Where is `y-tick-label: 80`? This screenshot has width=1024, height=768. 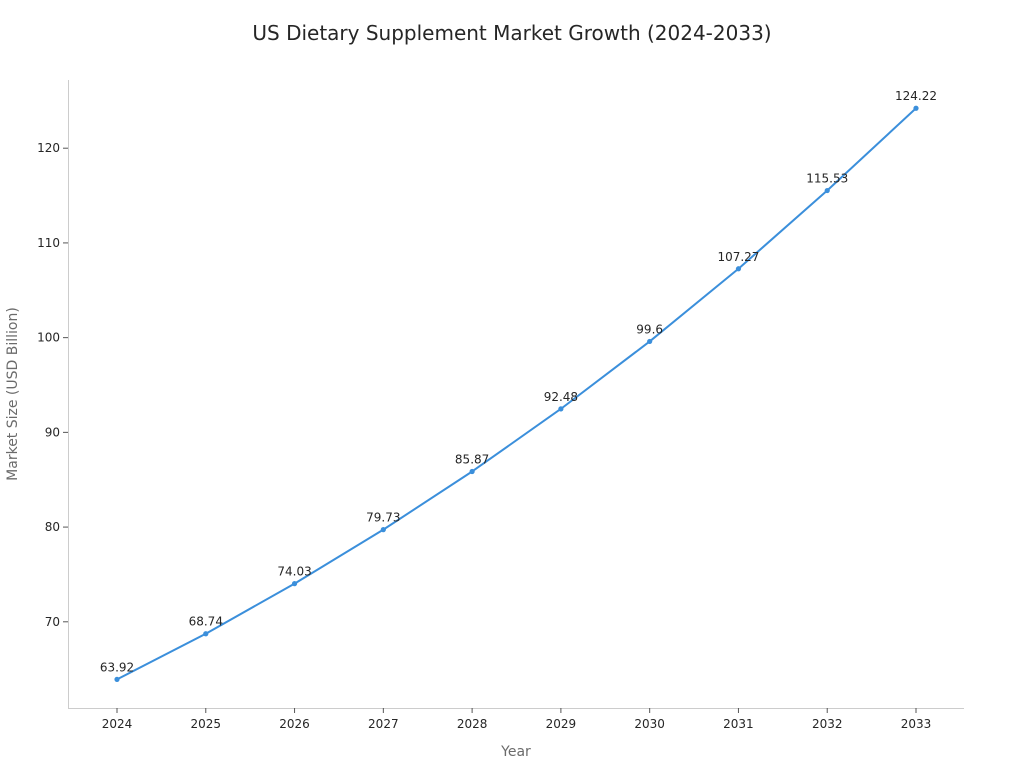 y-tick-label: 80 is located at coordinates (52, 527).